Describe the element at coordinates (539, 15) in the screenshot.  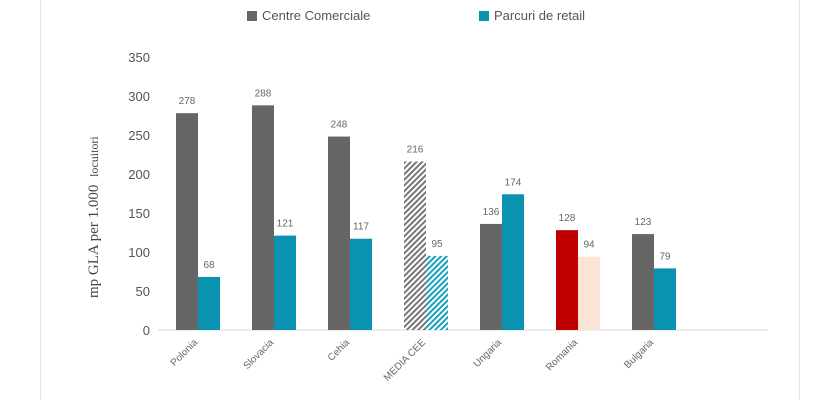
I see `legend-label-parcuri: Parcuri de retail` at that location.